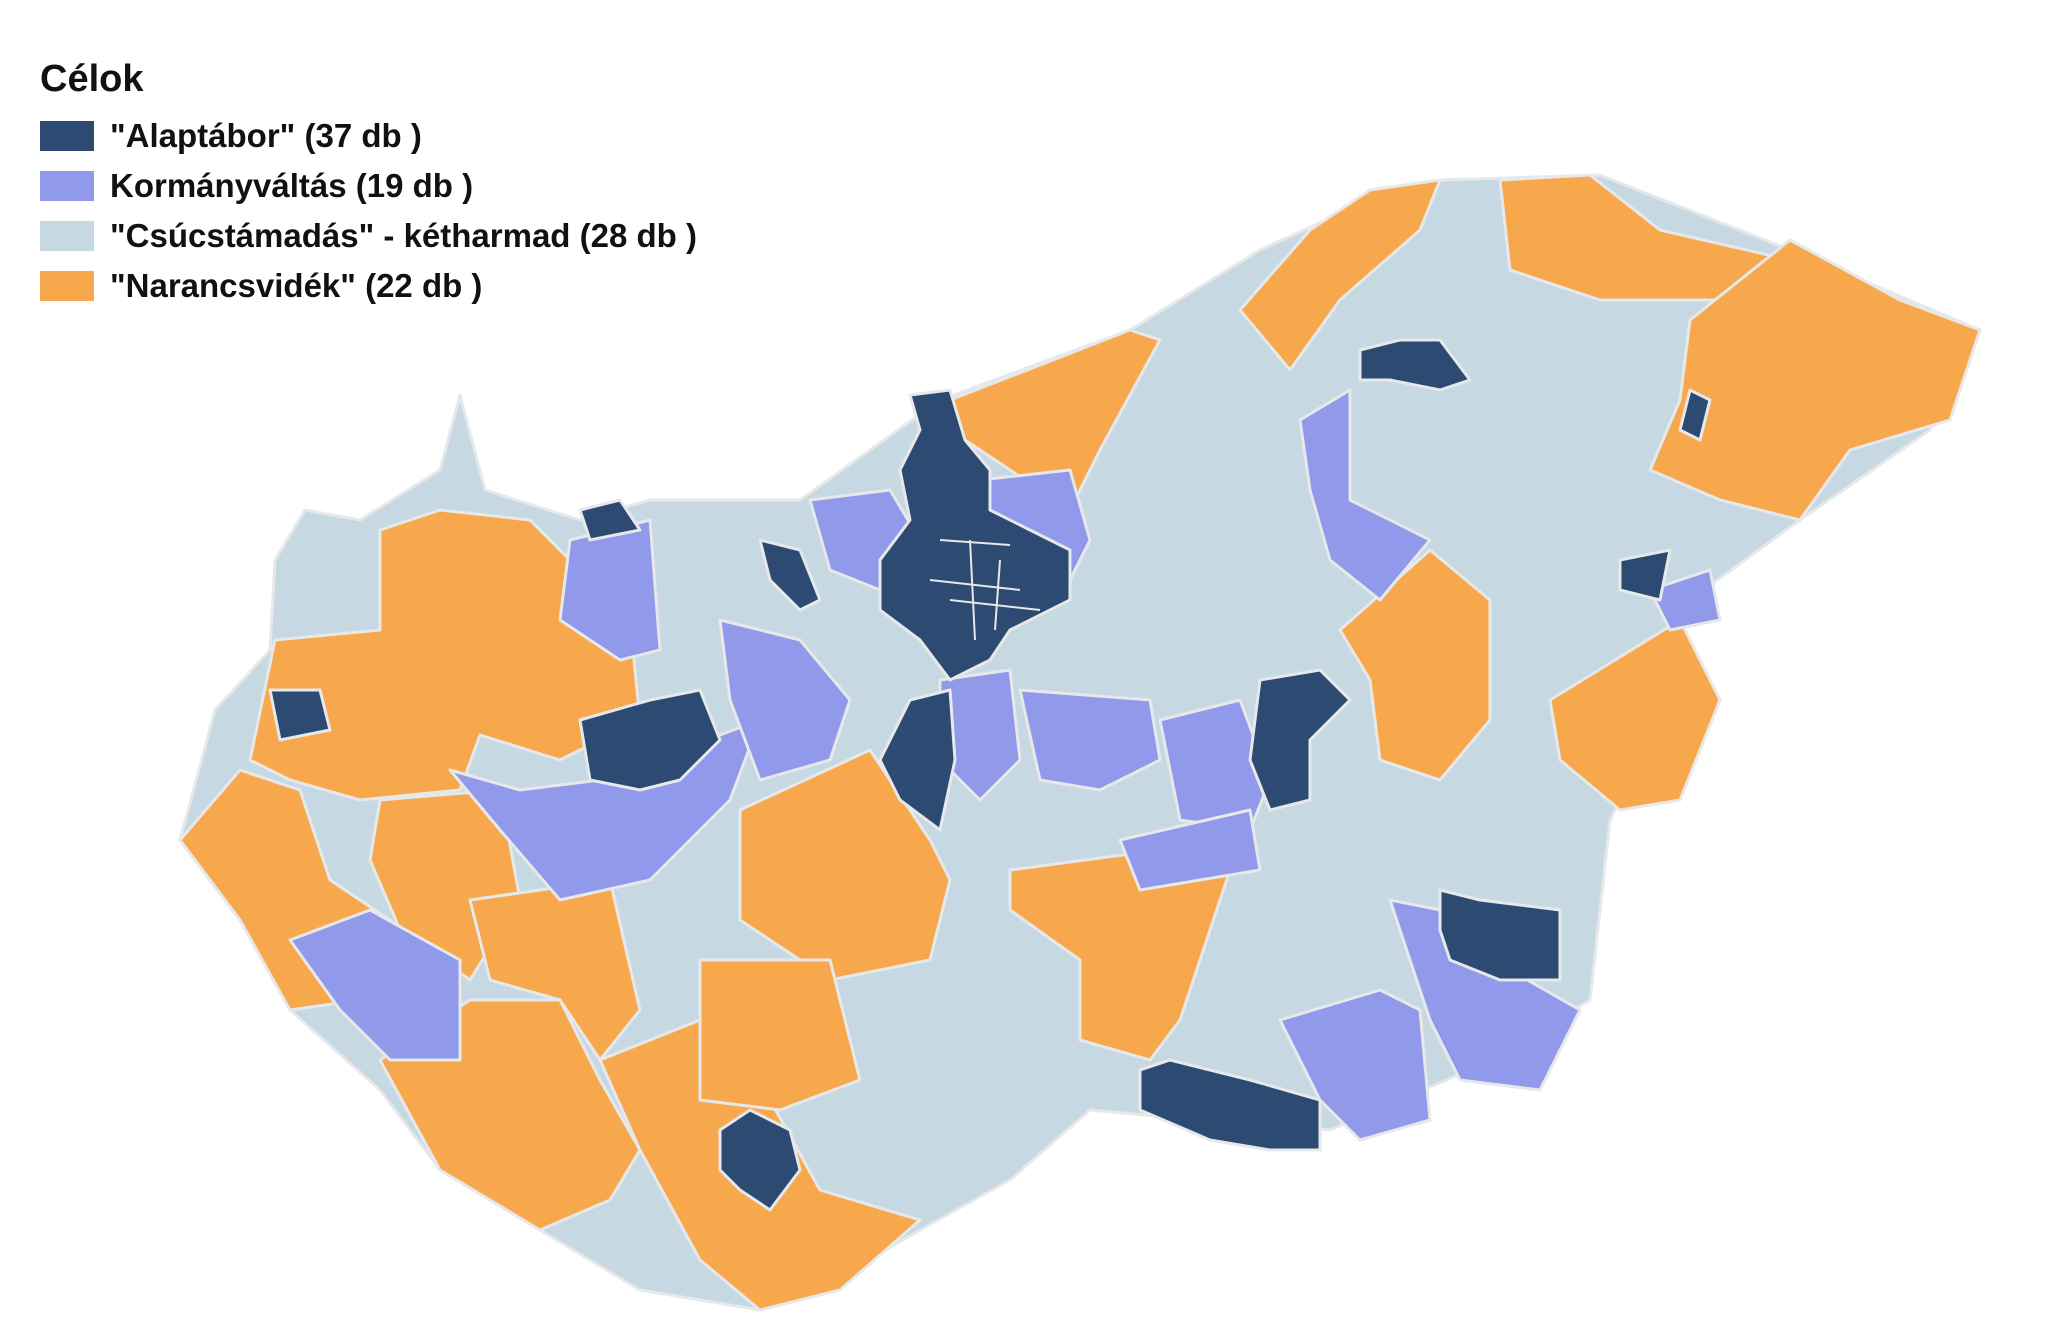 The width and height of the screenshot is (2048, 1342). I want to click on legend-item-csucstamadas: "Csúcstámadás" - kétharmad (28 db ), so click(368, 236).